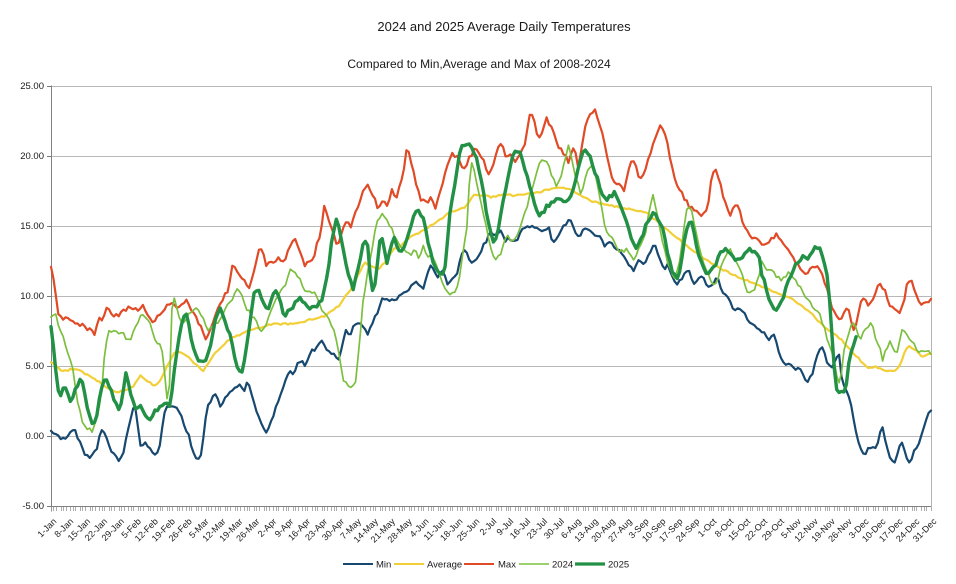  What do you see at coordinates (32, 296) in the screenshot?
I see `svg-text: 10.00` at bounding box center [32, 296].